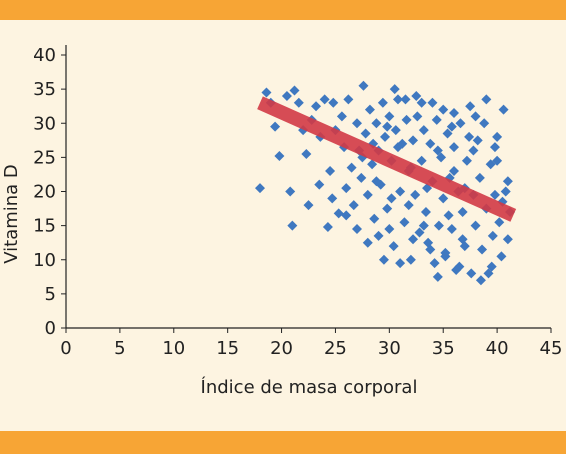 Image resolution: width=566 pixels, height=454 pixels. I want to click on y-tick-label: 0, so click(50, 328).